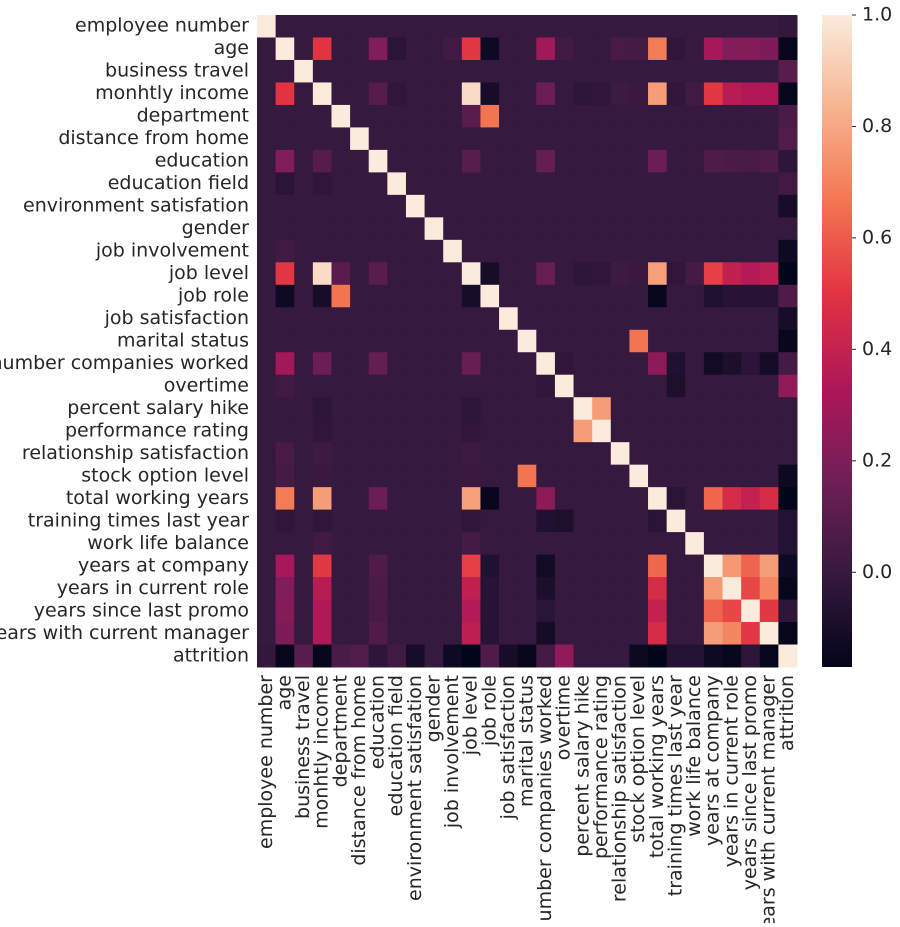  What do you see at coordinates (340, 731) in the screenshot?
I see `x-tick-label: department` at bounding box center [340, 731].